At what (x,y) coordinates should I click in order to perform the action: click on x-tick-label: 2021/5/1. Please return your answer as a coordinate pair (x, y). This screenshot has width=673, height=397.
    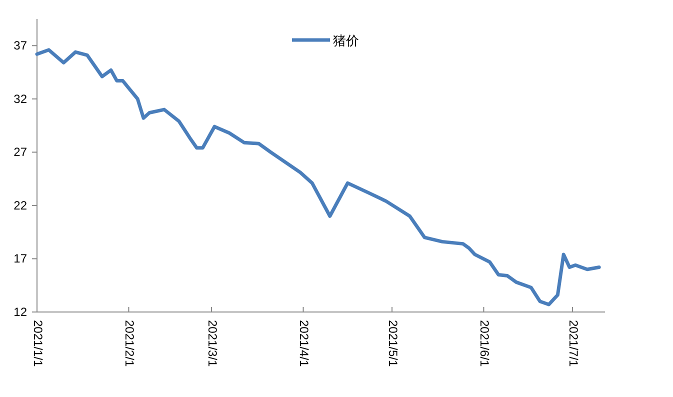
    Looking at the image, I should click on (393, 344).